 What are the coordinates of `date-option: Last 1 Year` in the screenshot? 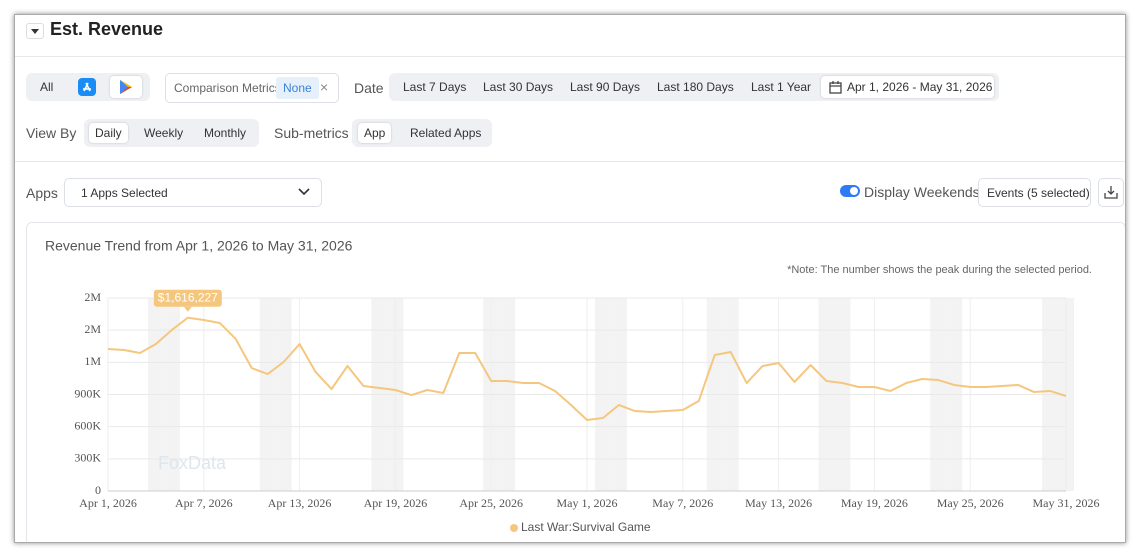 It's located at (781, 87).